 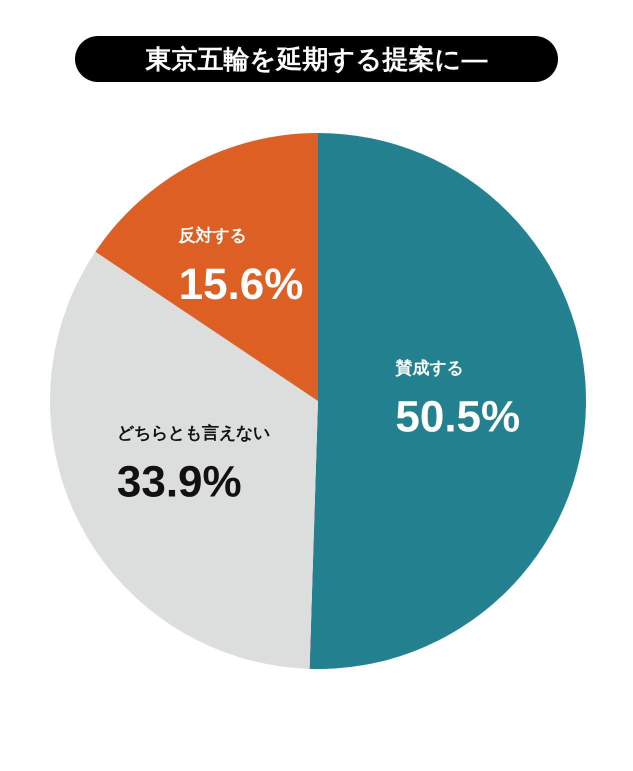 I want to click on slice-label: どちらとも言えない, so click(x=193, y=432).